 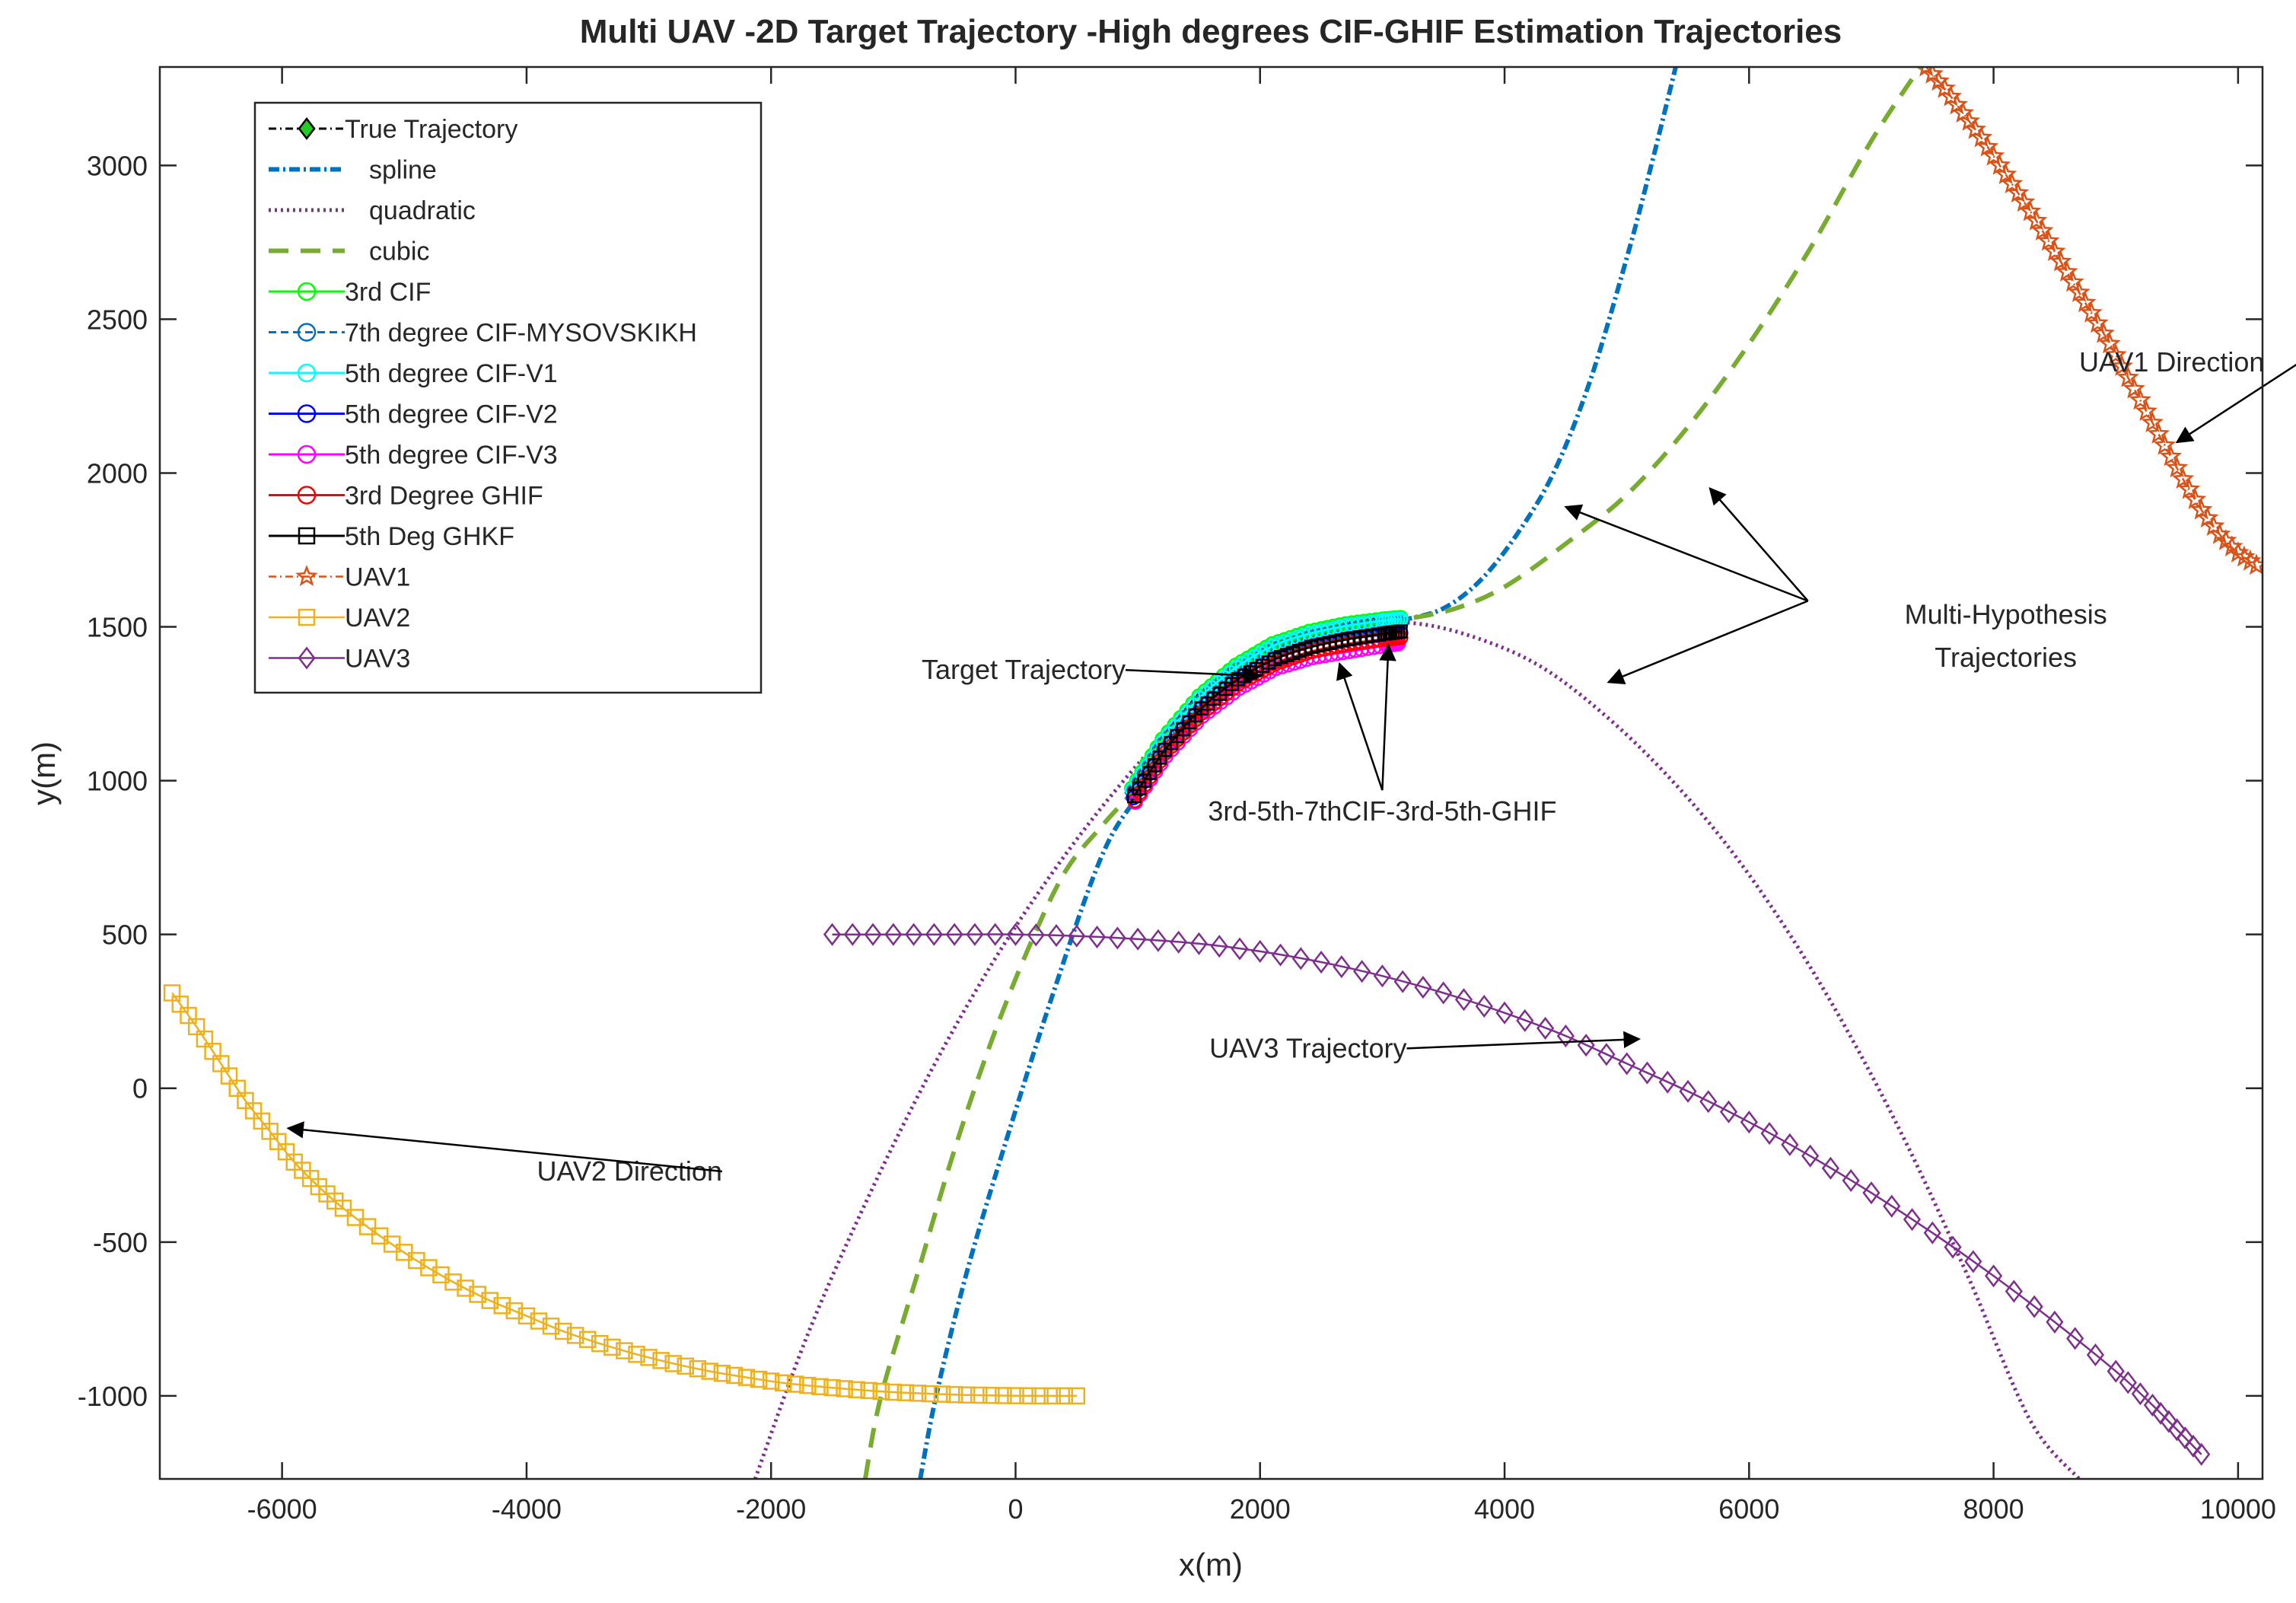 What do you see at coordinates (1504, 1509) in the screenshot?
I see `x-tick-label: 4000` at bounding box center [1504, 1509].